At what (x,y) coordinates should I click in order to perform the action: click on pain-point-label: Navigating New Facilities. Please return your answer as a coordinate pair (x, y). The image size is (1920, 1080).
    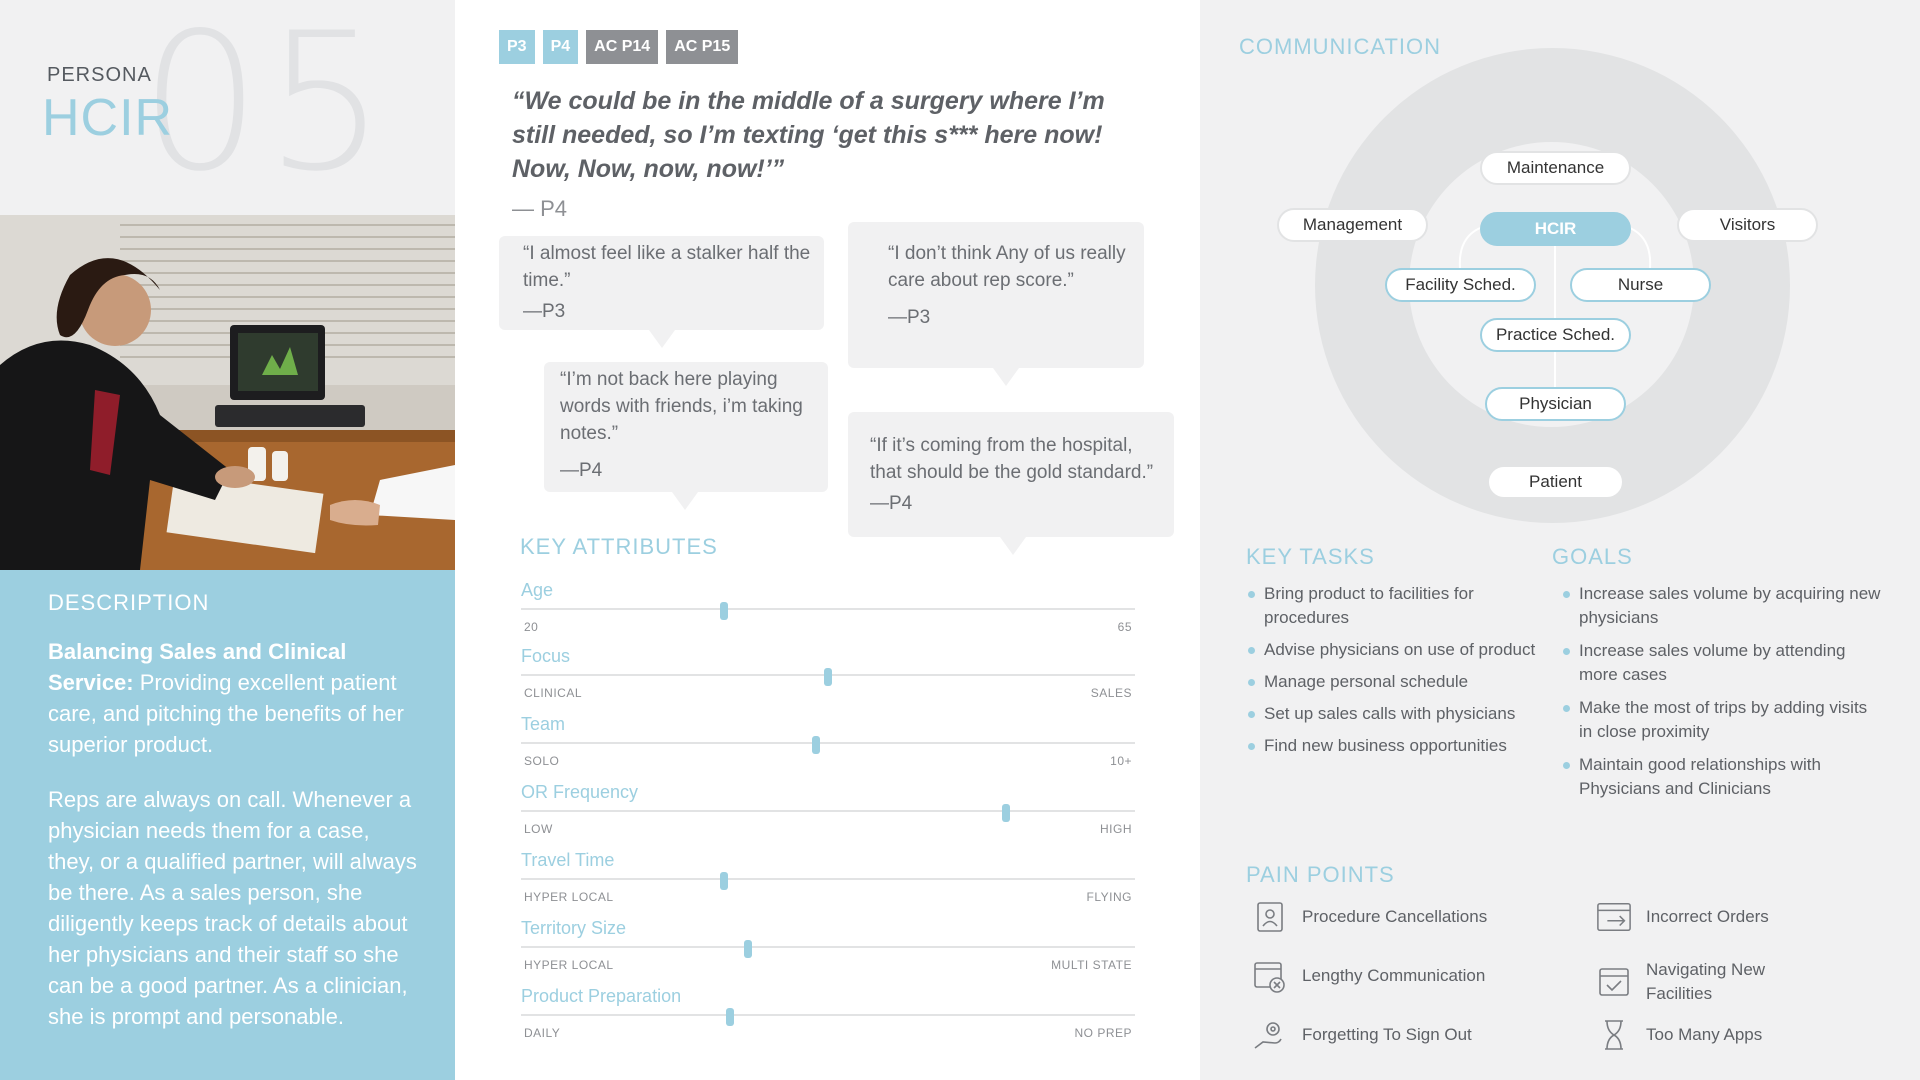
    Looking at the image, I should click on (1706, 981).